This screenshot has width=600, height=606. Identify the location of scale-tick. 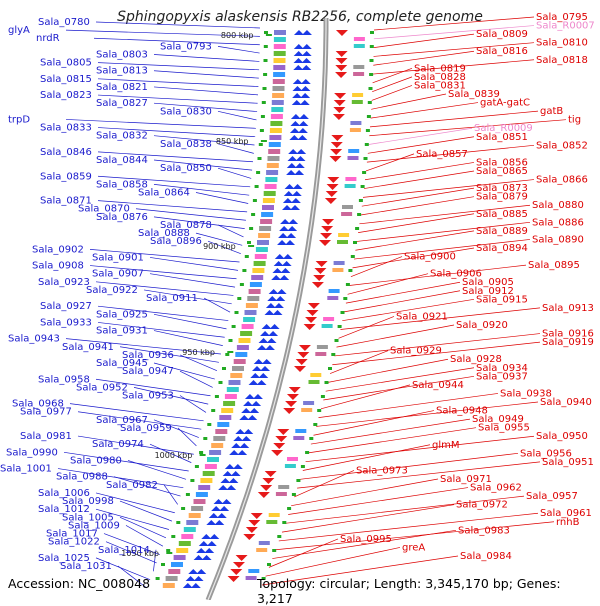
(230, 352).